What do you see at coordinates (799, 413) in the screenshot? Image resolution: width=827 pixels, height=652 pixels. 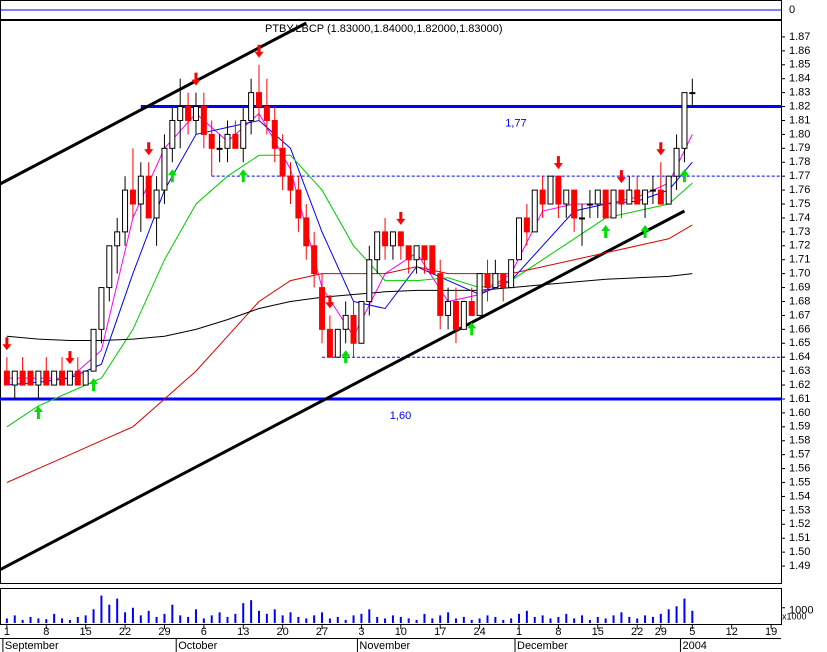 I see `y-tick-label: 1.60` at bounding box center [799, 413].